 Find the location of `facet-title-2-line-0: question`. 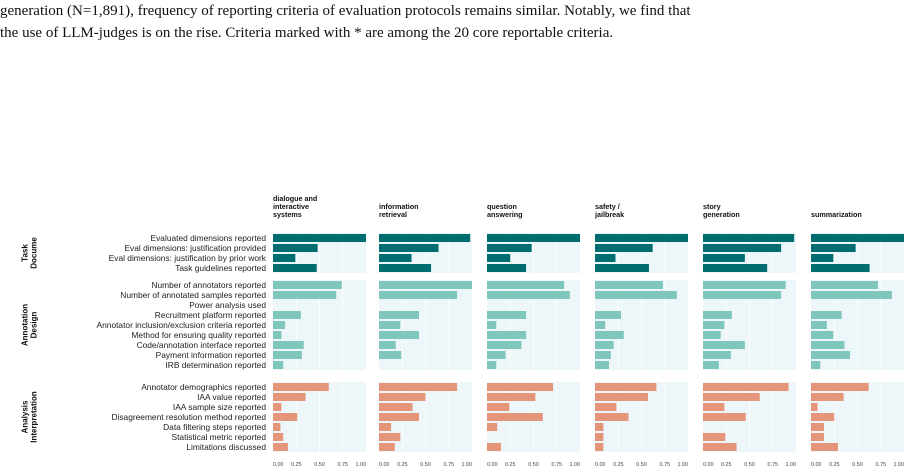

facet-title-2-line-0: question is located at coordinates (502, 206).